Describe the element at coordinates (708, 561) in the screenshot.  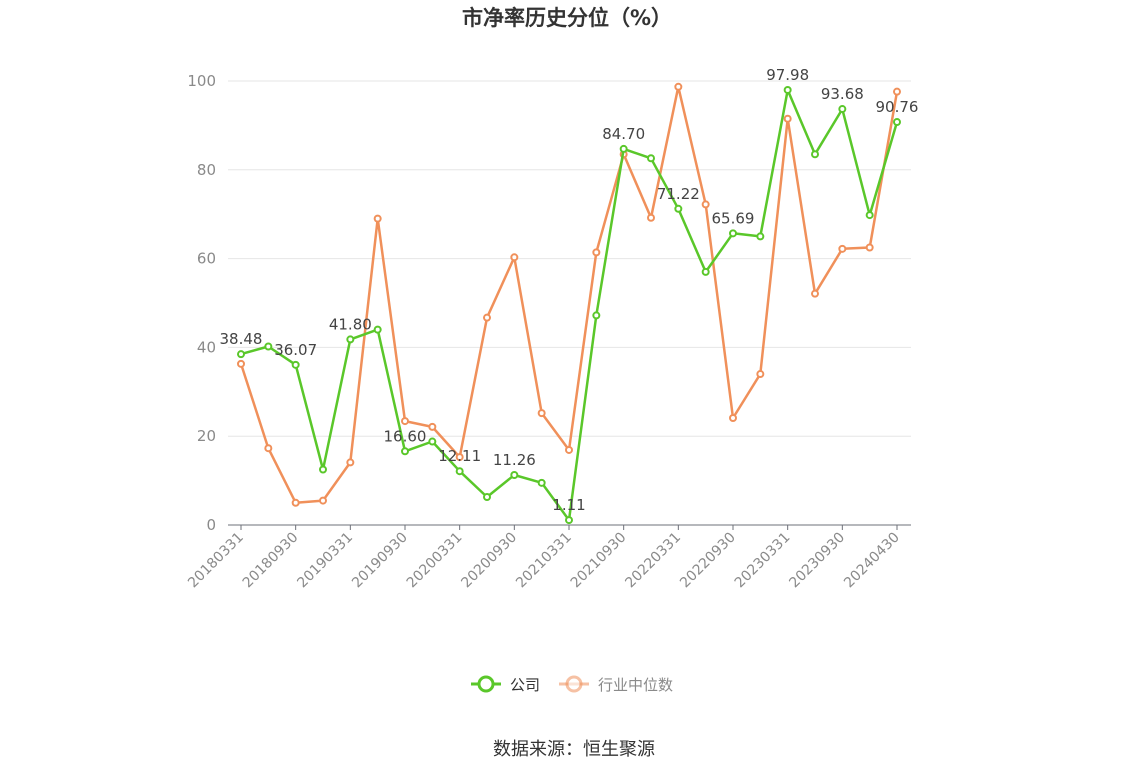
I see `x-tick-label: 20220930` at that location.